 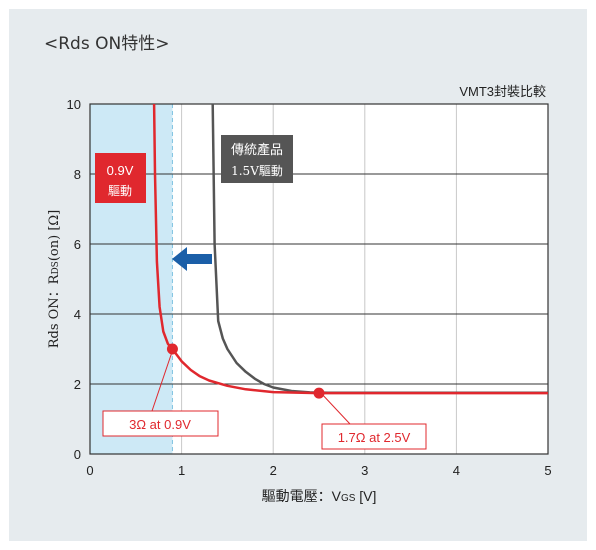 I want to click on y-axis-label-subscript: DS, so click(x=56, y=267).